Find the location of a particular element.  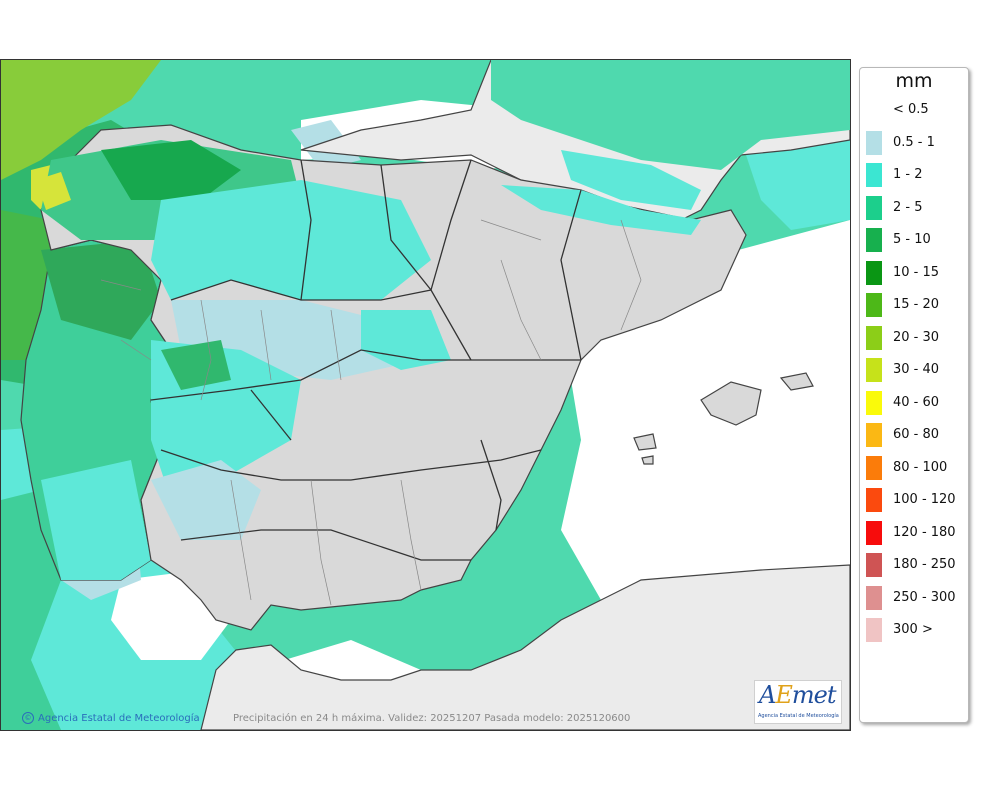

legend-item: 30 - 40 is located at coordinates (916, 370).